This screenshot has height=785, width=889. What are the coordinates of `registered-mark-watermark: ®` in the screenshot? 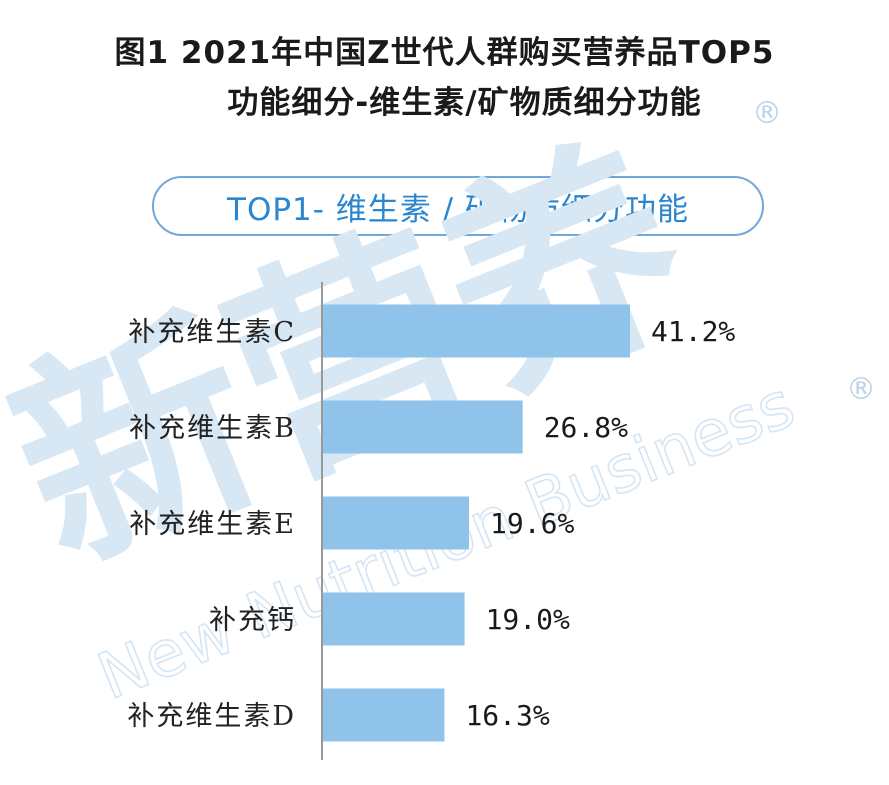 It's located at (861, 389).